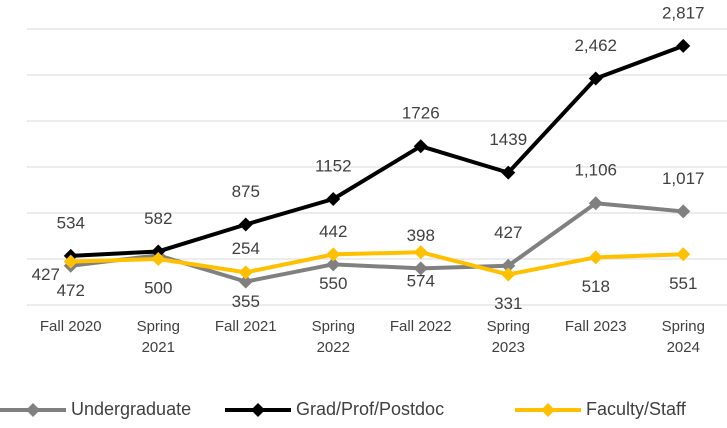 This screenshot has width=727, height=428. Describe the element at coordinates (420, 326) in the screenshot. I see `x-tick-label: Fall 2022` at that location.